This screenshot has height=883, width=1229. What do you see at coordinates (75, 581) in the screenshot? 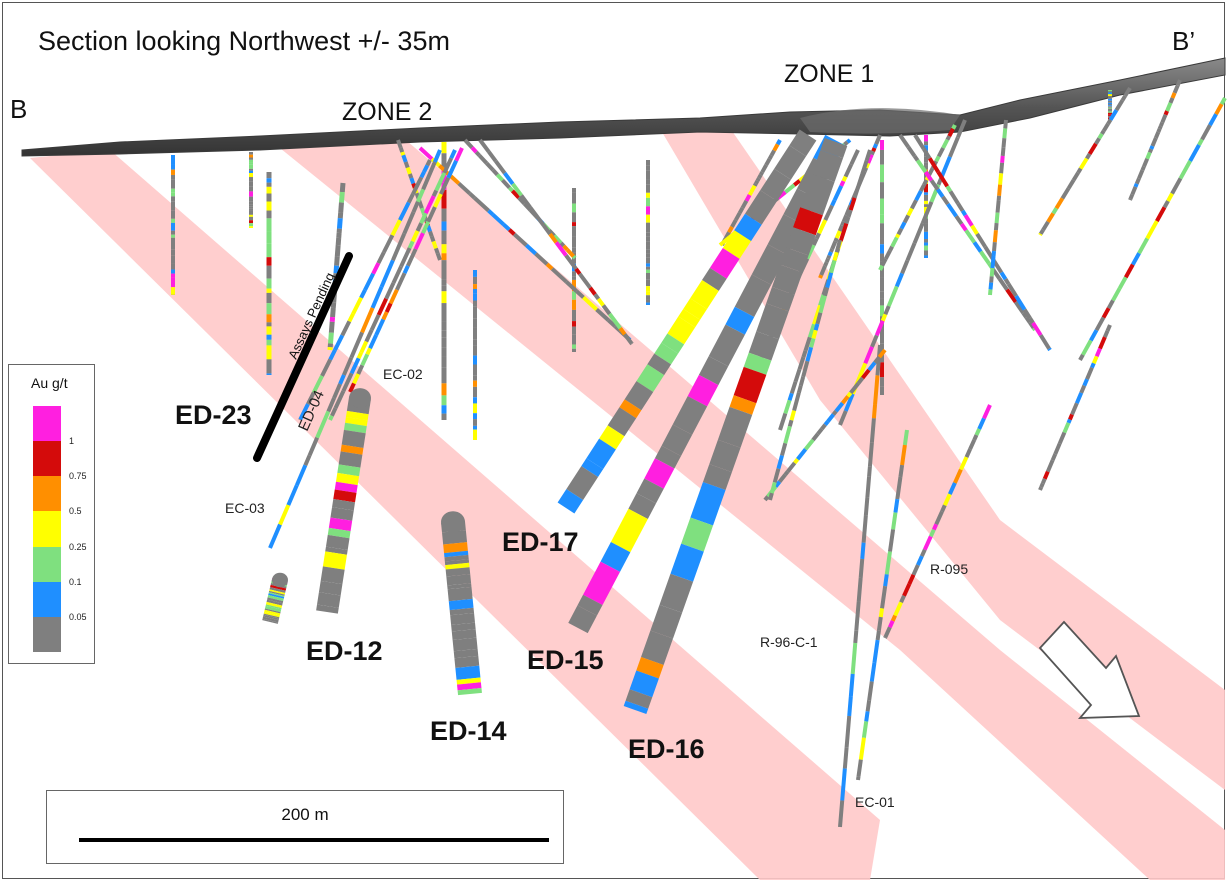
I see `legend-tick-label: 0.1` at bounding box center [75, 581].